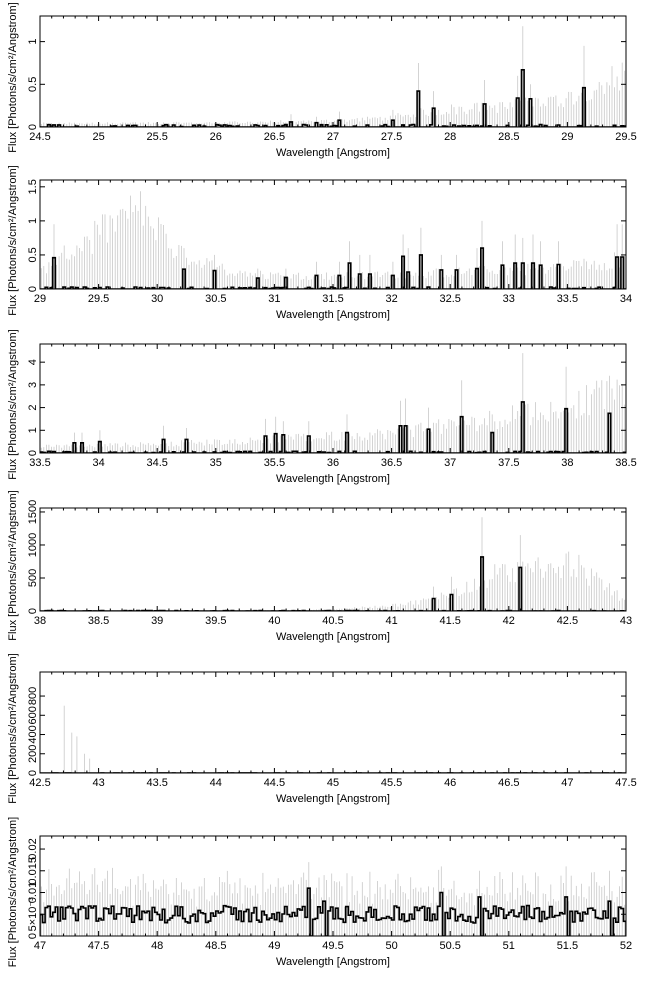 This screenshot has height=981, width=647. Describe the element at coordinates (33, 696) in the screenshot. I see `y-tick-label: 800` at that location.